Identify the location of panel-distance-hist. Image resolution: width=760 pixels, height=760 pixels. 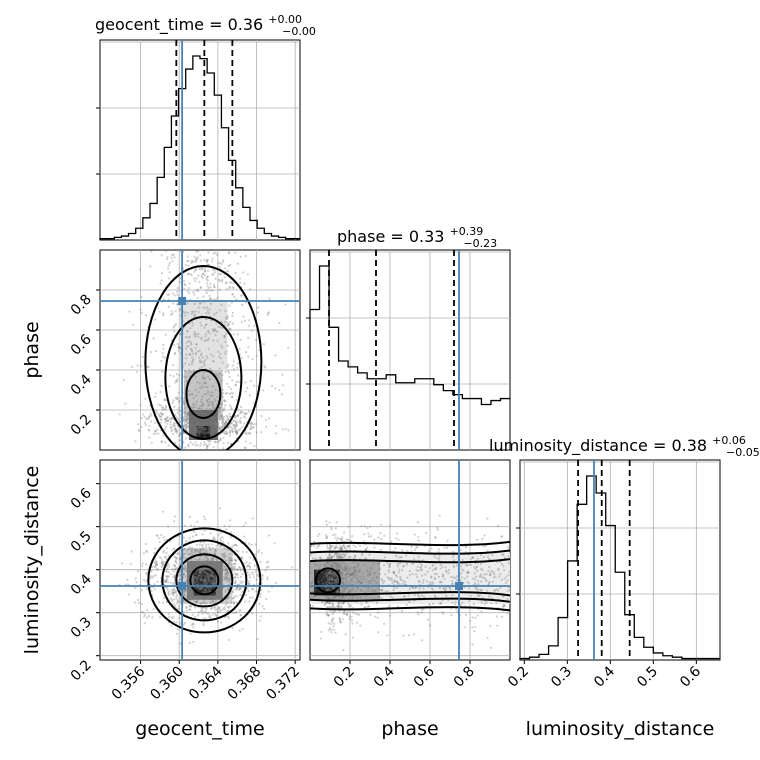
(620, 560).